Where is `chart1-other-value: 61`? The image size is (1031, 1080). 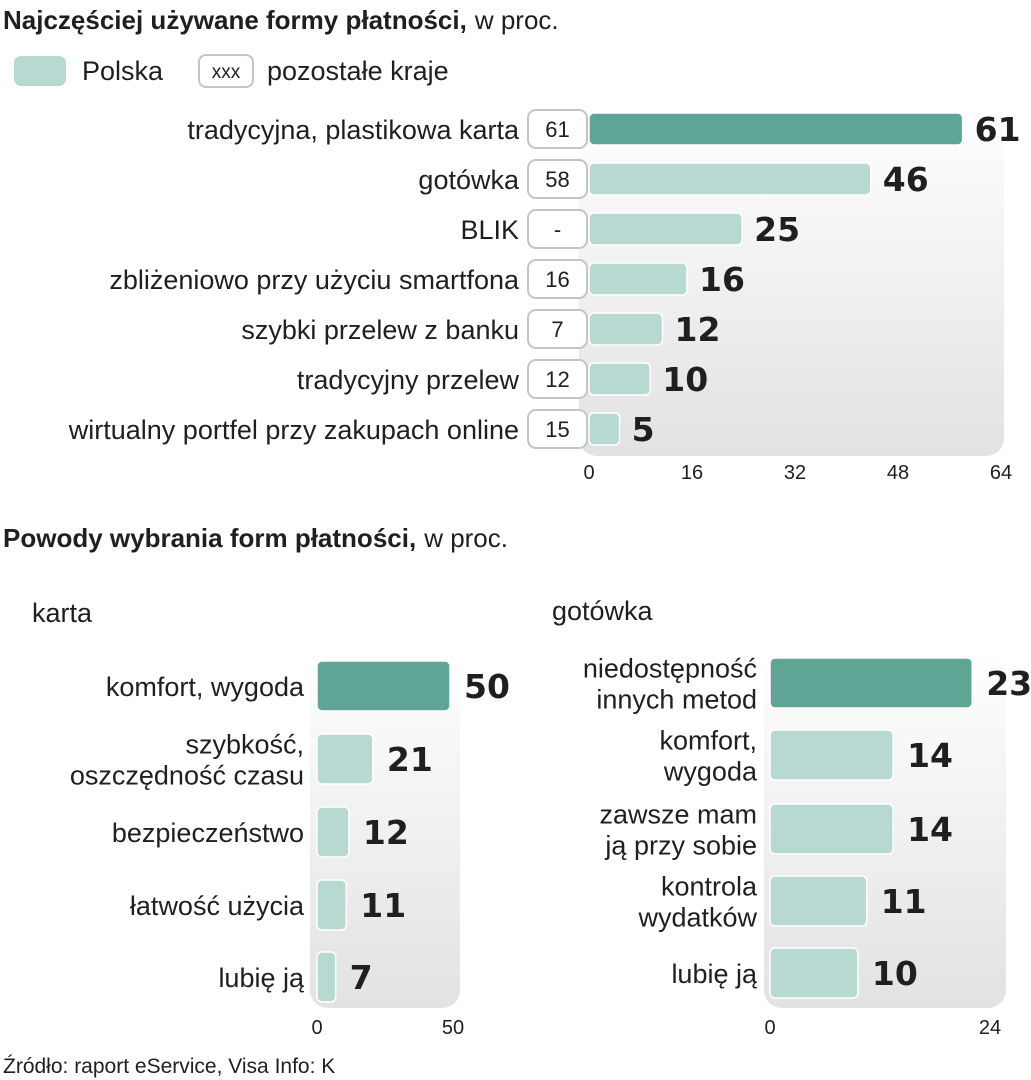
chart1-other-value: 61 is located at coordinates (557, 129).